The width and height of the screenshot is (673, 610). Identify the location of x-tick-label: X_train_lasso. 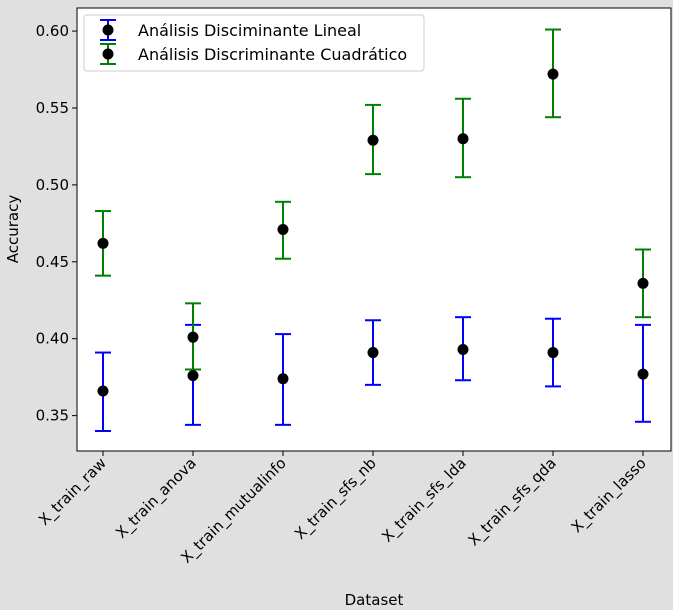
(609, 495).